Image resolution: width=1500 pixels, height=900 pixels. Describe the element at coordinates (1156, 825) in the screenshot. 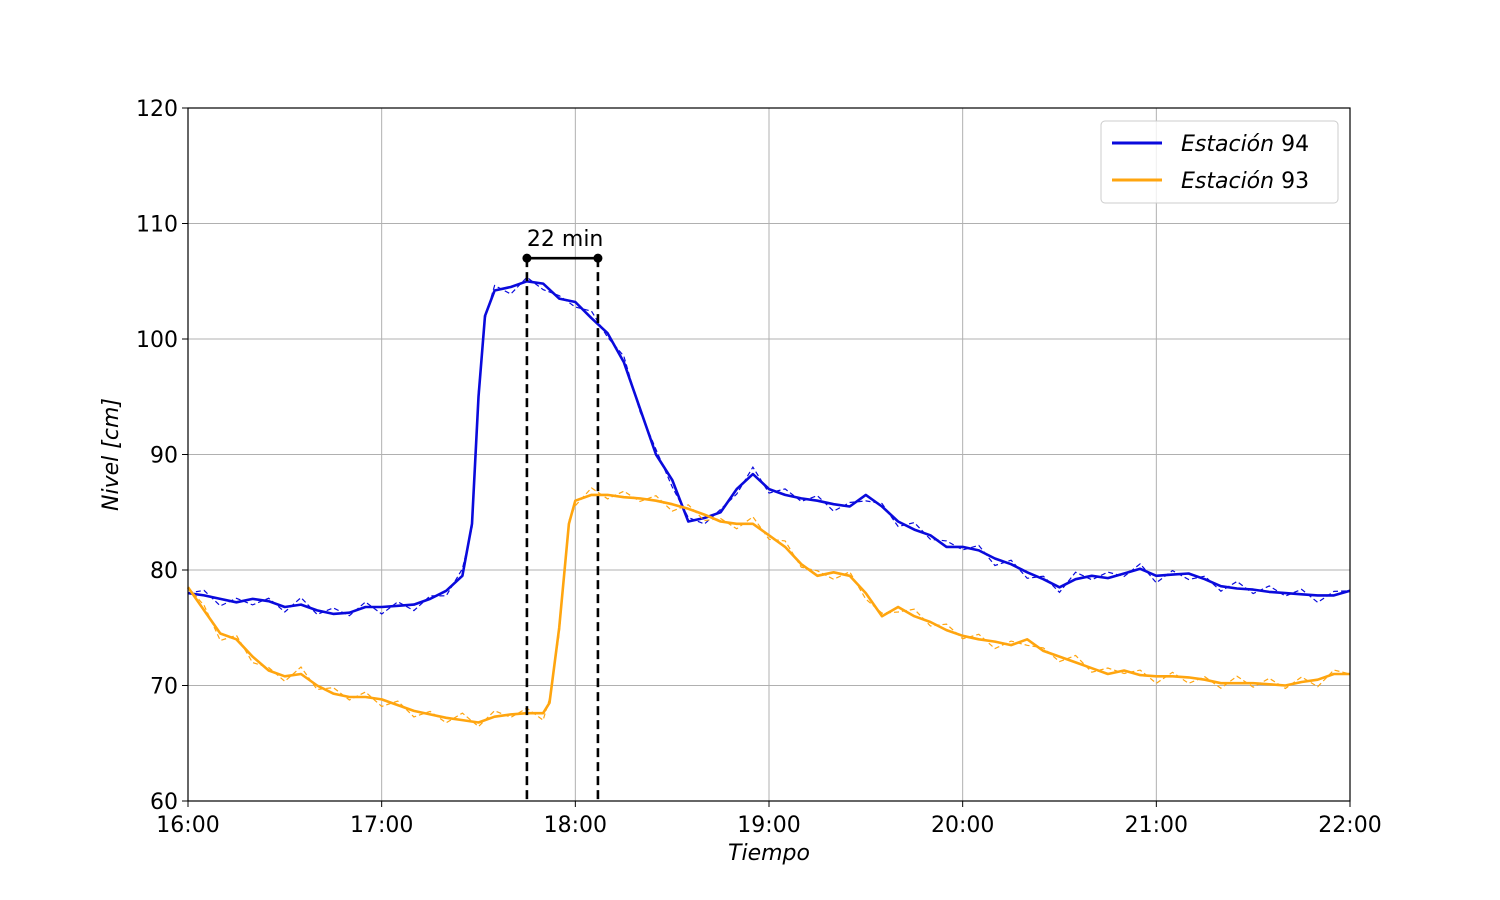

I see `x-tick-label: 21:00` at that location.